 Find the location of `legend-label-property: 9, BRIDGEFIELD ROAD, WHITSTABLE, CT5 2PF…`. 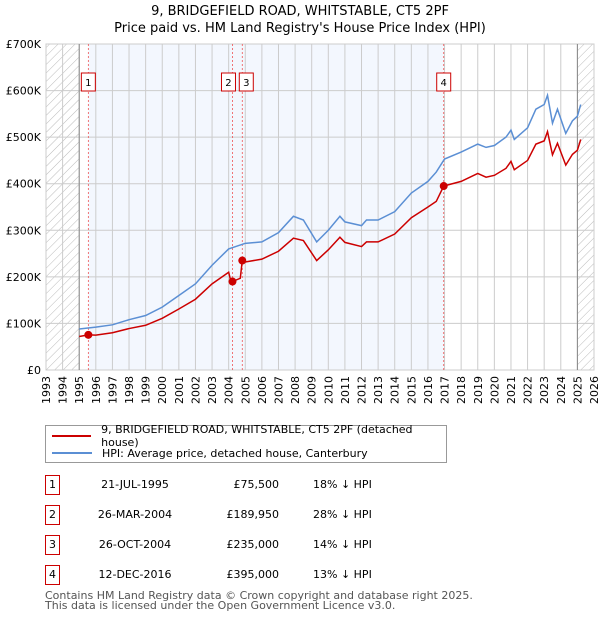

legend-label-property: 9, BRIDGEFIELD ROAD, WHITSTABLE, CT5 2PF… is located at coordinates (257, 436).